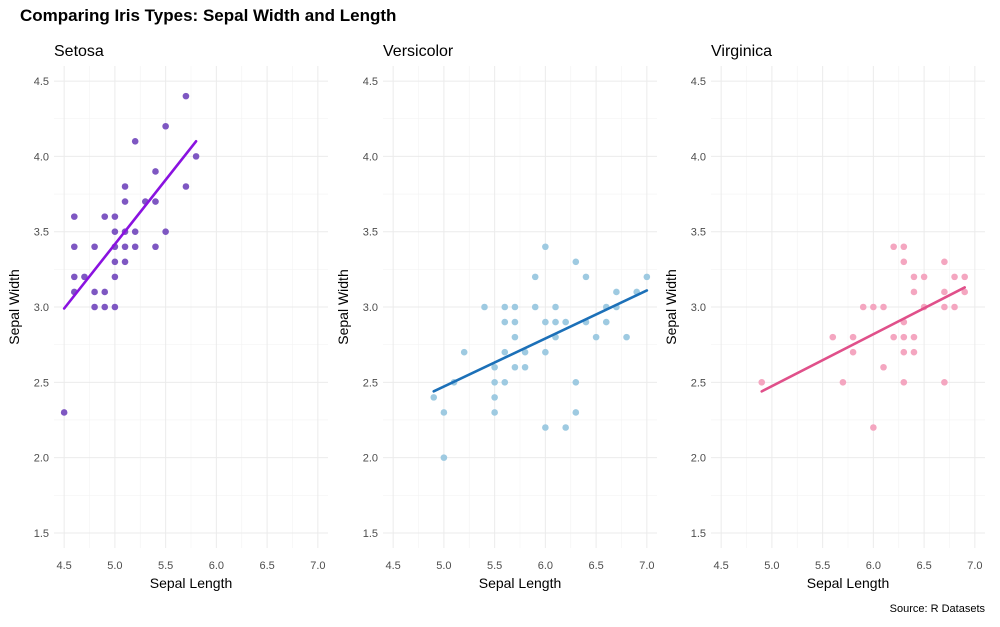 The height and width of the screenshot is (627, 1000). What do you see at coordinates (938, 609) in the screenshot?
I see `chart-caption: Source: R Datasets` at bounding box center [938, 609].